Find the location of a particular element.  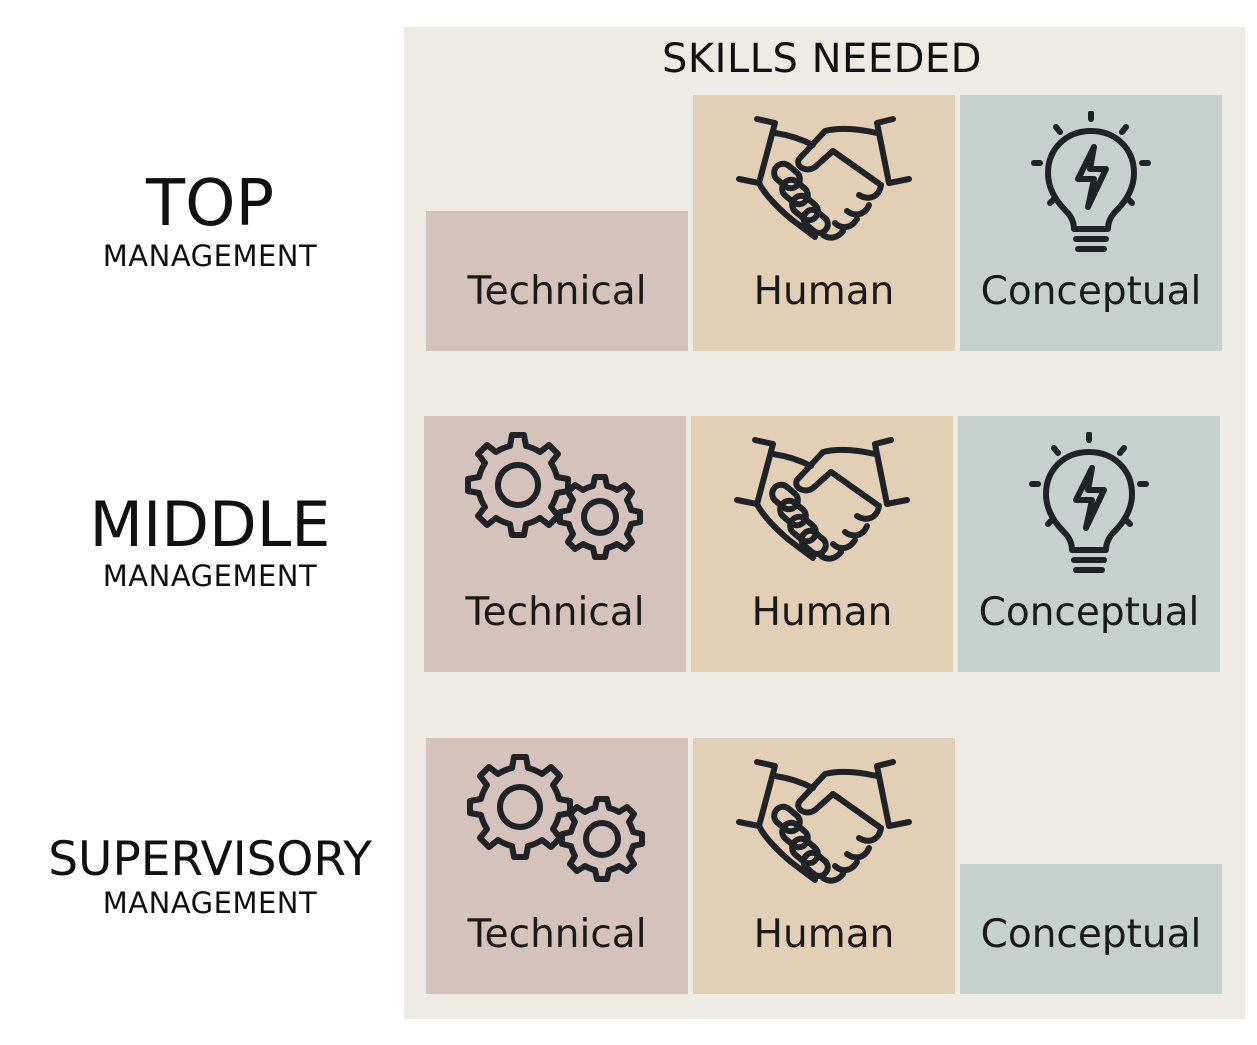

level-middle-label: MIDDLE MANAGEMENT is located at coordinates (210, 542).